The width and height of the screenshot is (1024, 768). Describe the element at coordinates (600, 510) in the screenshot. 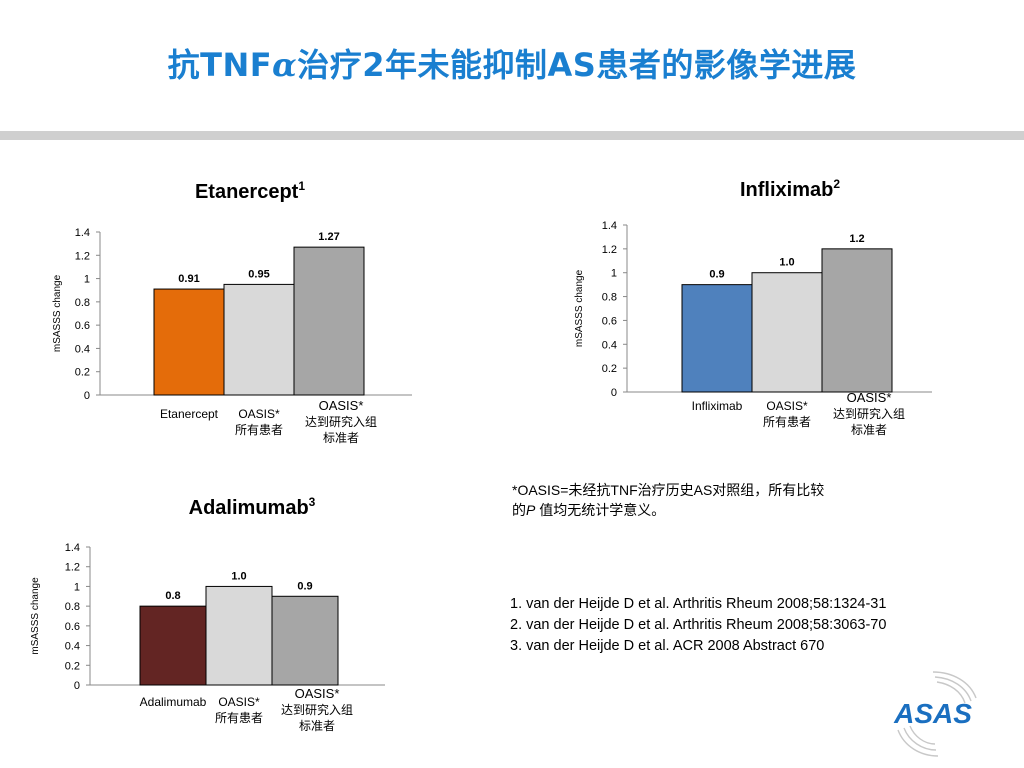

I see `footnote-line-2-suffix: 值均无统计学意义。` at that location.